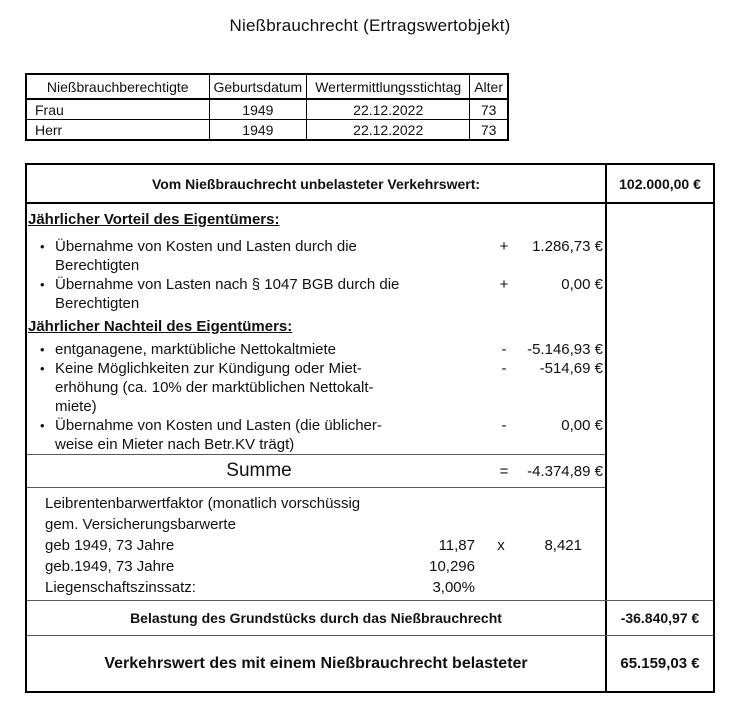  Describe the element at coordinates (388, 86) in the screenshot. I see `header-valuation-date: Wertermittlungsstichtag` at that location.